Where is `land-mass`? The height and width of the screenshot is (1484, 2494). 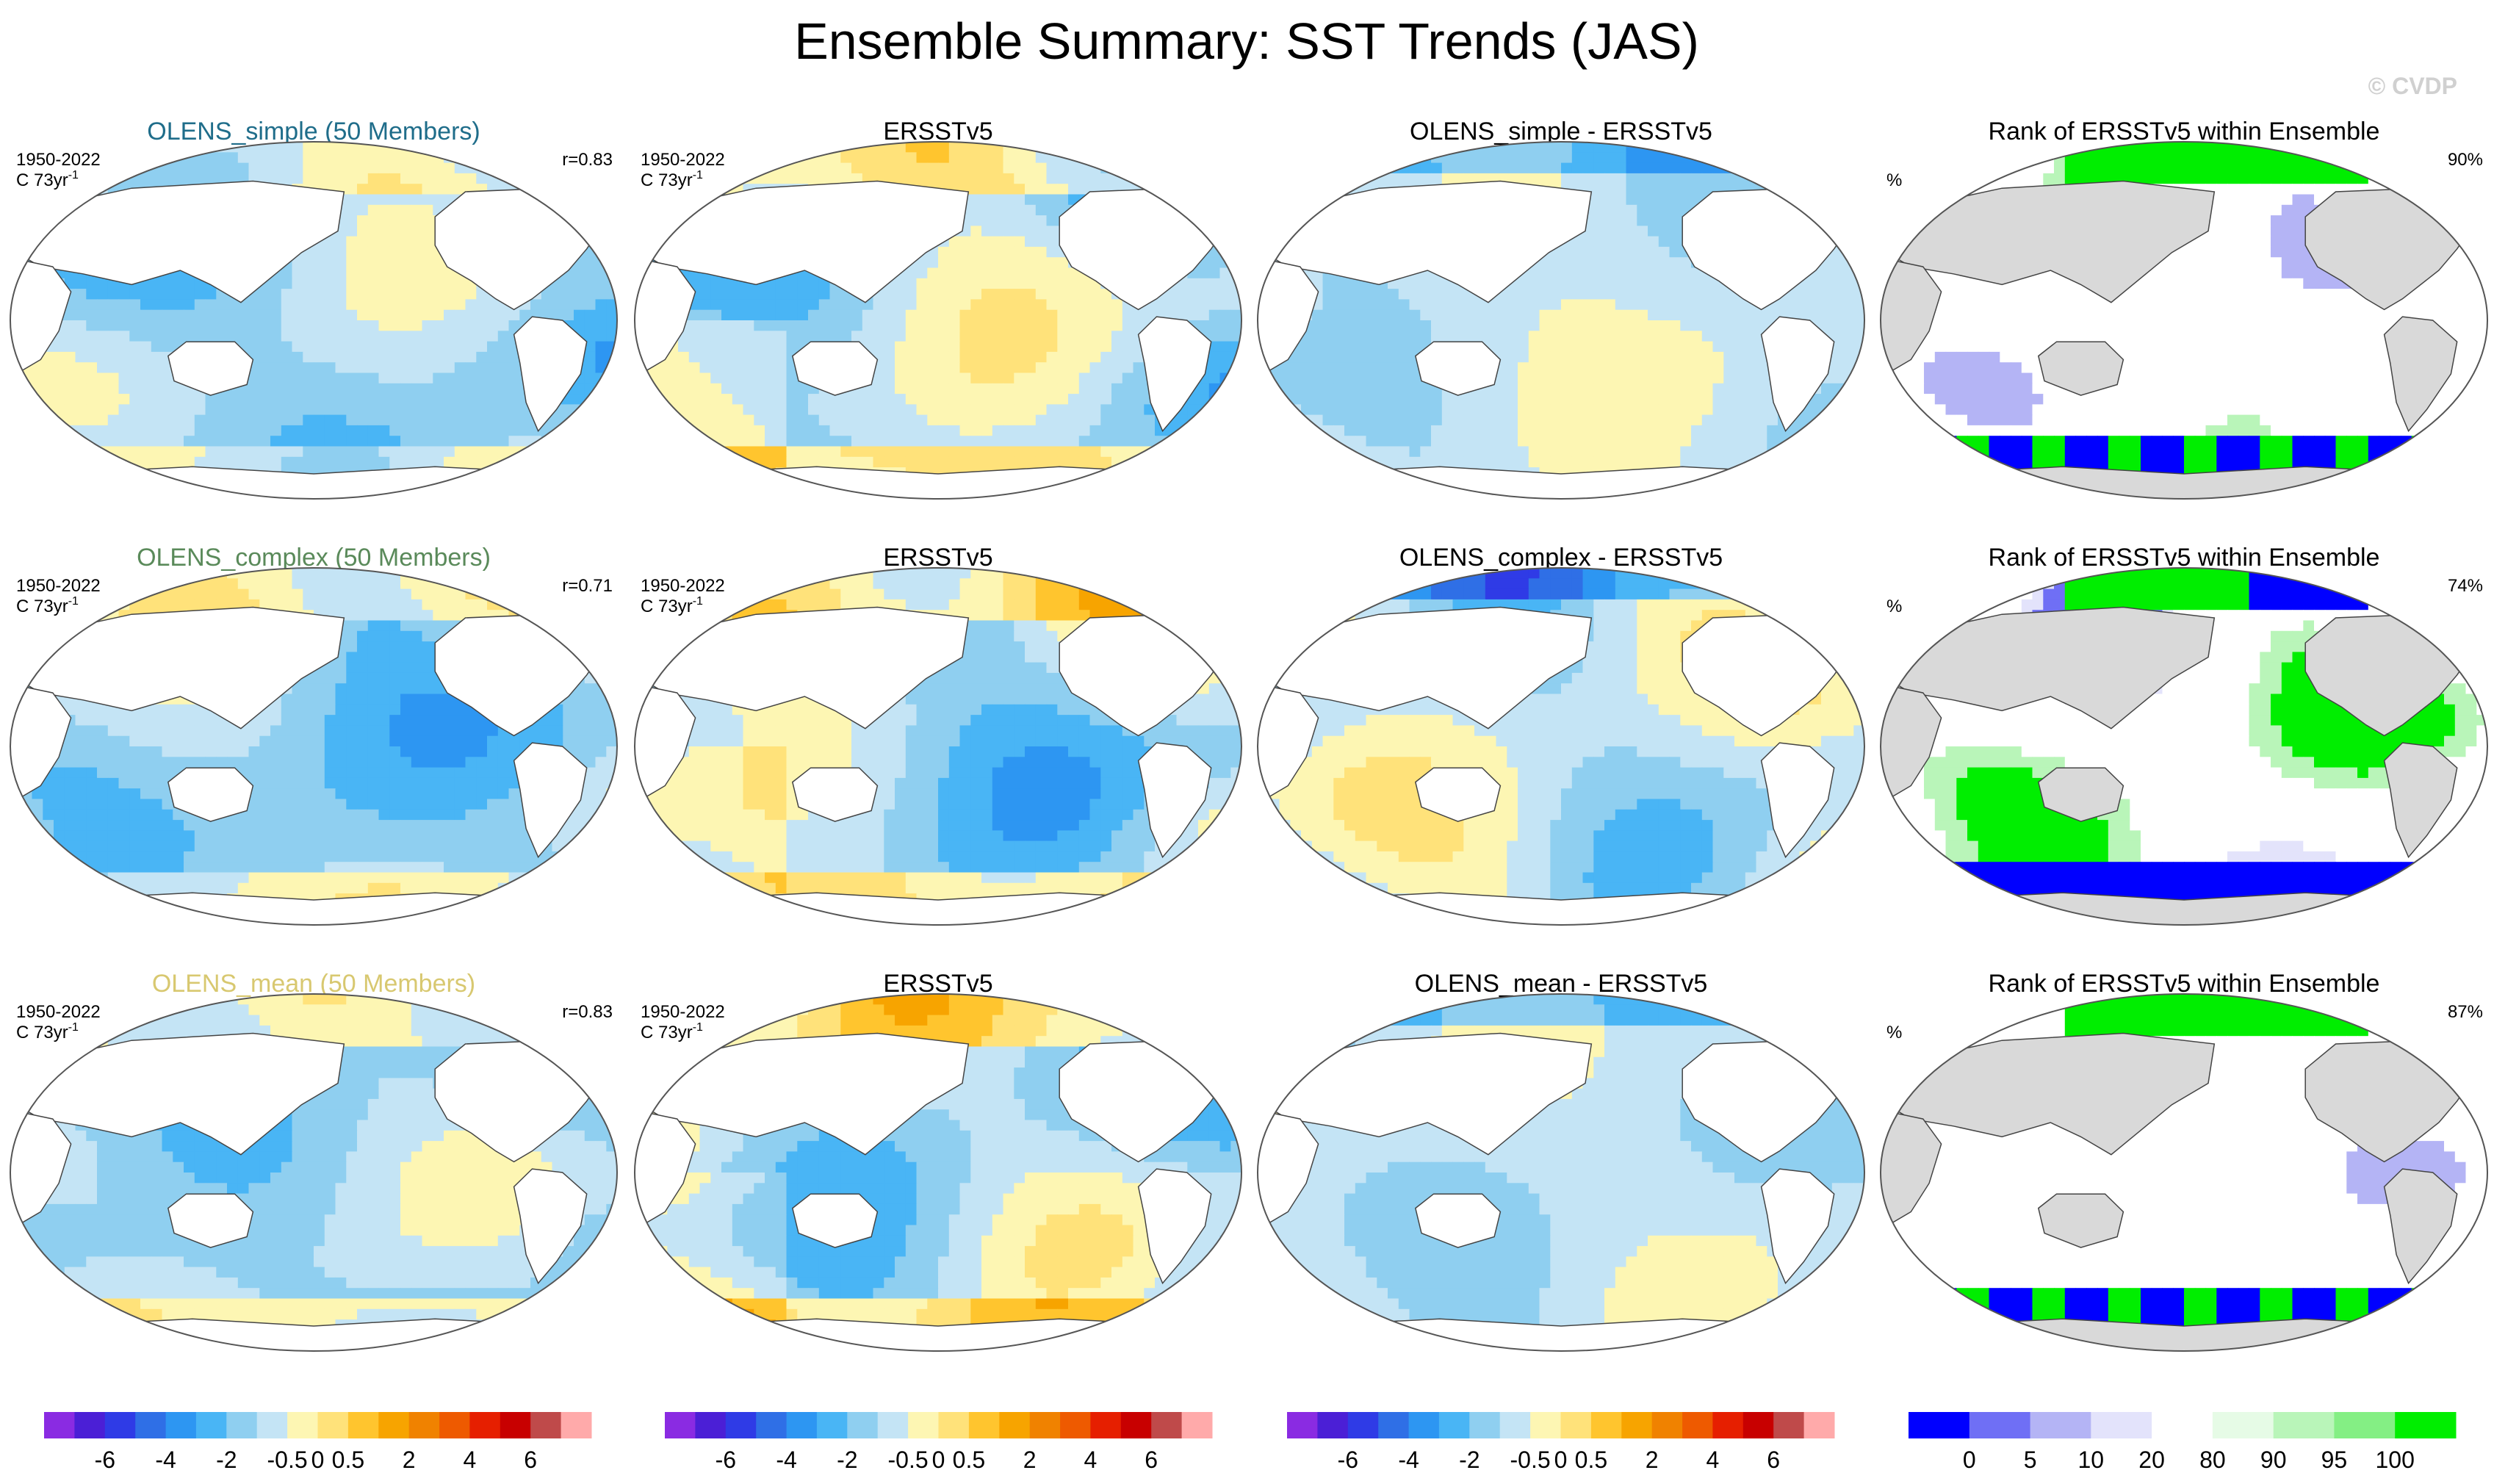
land-mass is located at coordinates (210, 368).